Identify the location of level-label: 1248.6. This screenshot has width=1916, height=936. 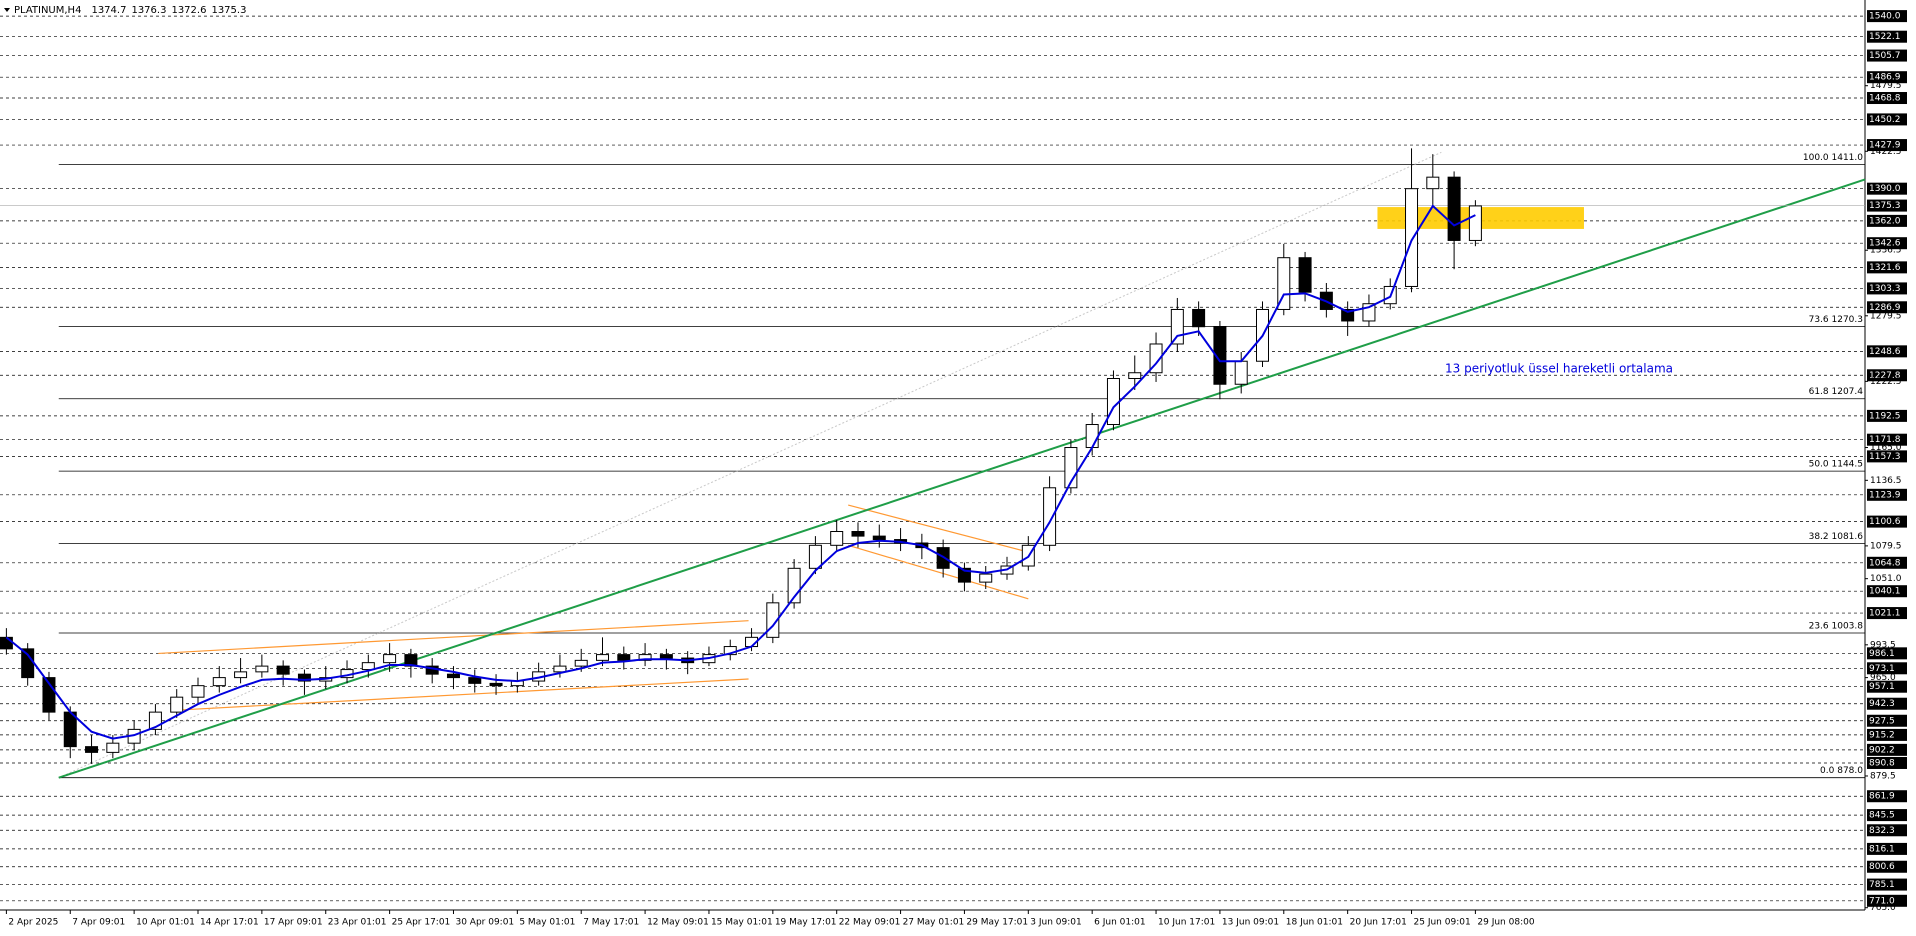
(1885, 352).